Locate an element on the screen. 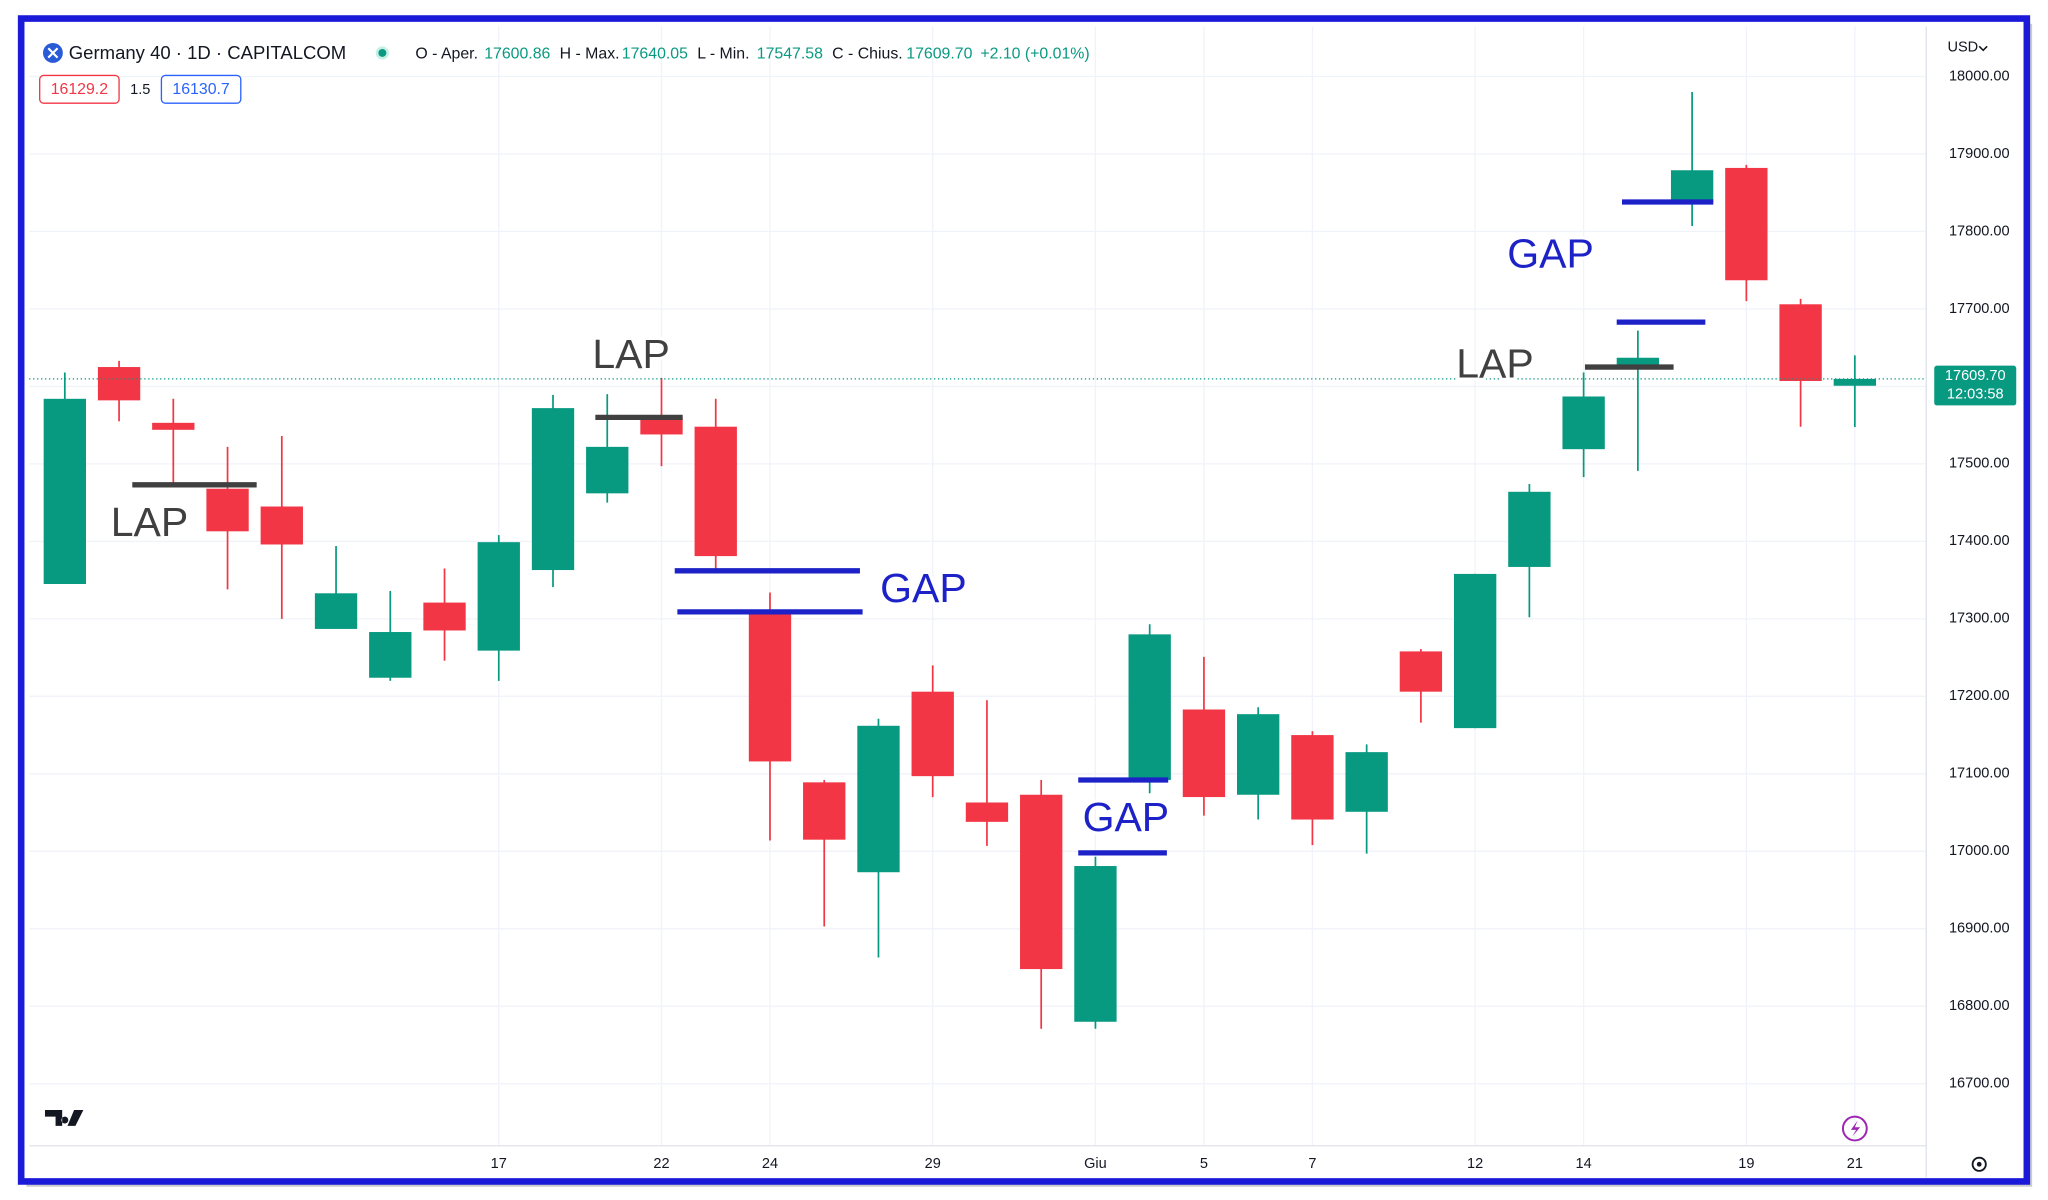  symbol-title: Germany 40 · 1D · CAPITALCOM is located at coordinates (207, 52).